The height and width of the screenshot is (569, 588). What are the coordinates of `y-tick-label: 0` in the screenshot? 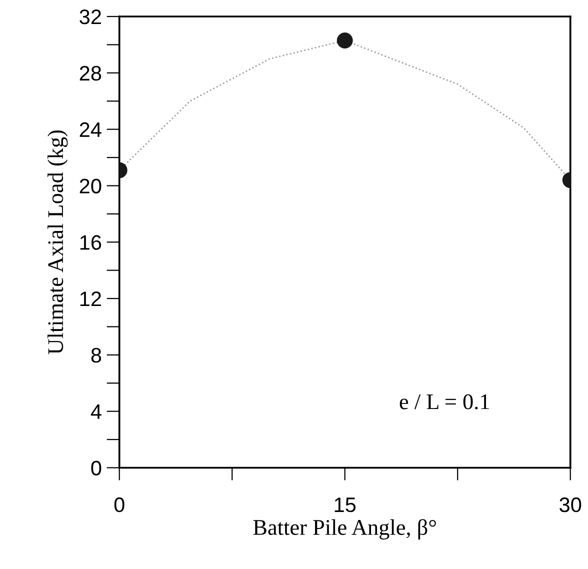 It's located at (96, 468).